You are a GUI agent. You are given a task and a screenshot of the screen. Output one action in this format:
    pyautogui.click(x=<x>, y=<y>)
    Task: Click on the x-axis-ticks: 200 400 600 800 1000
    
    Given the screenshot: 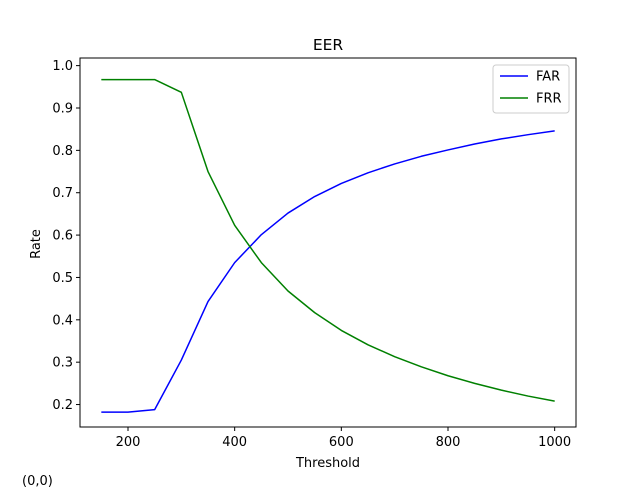 What is the action you would take?
    pyautogui.click(x=344, y=438)
    